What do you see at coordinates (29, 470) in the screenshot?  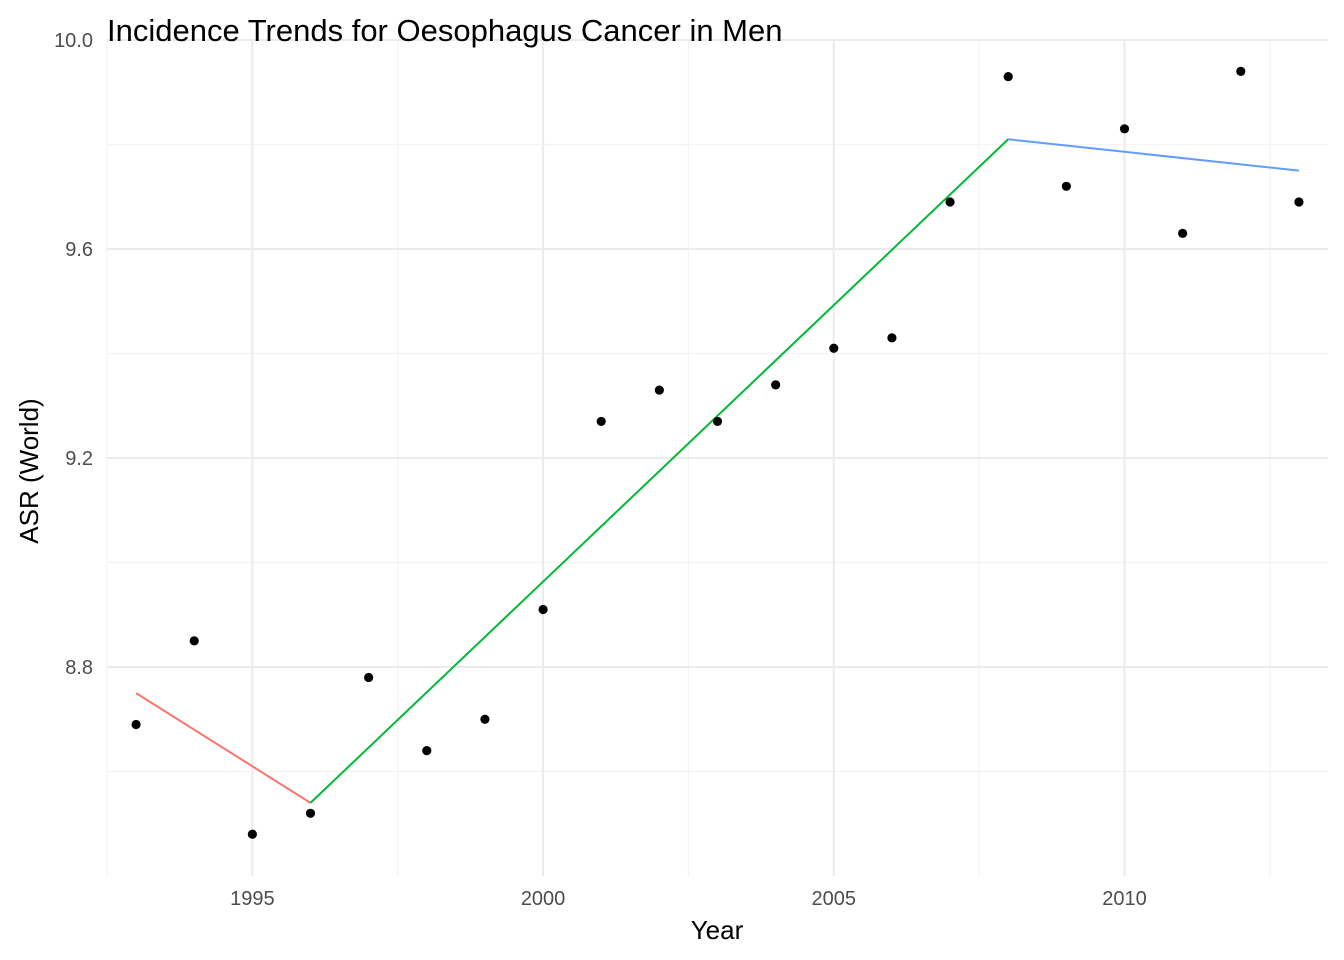 I see `y-axis-title: ASR (World)` at bounding box center [29, 470].